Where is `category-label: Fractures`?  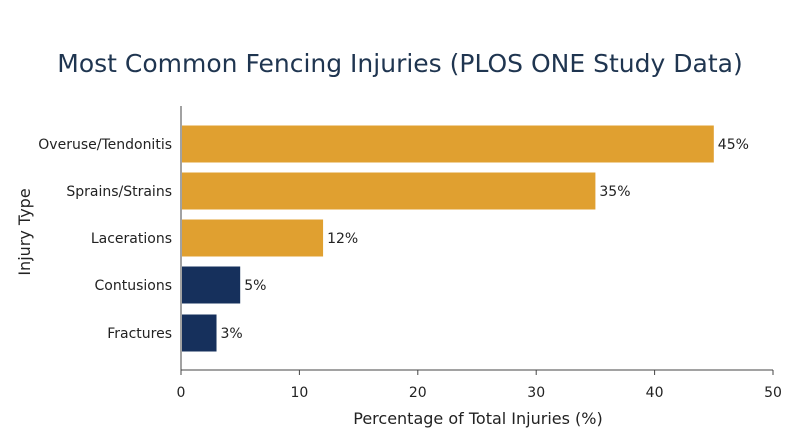
category-label: Fractures is located at coordinates (139, 334).